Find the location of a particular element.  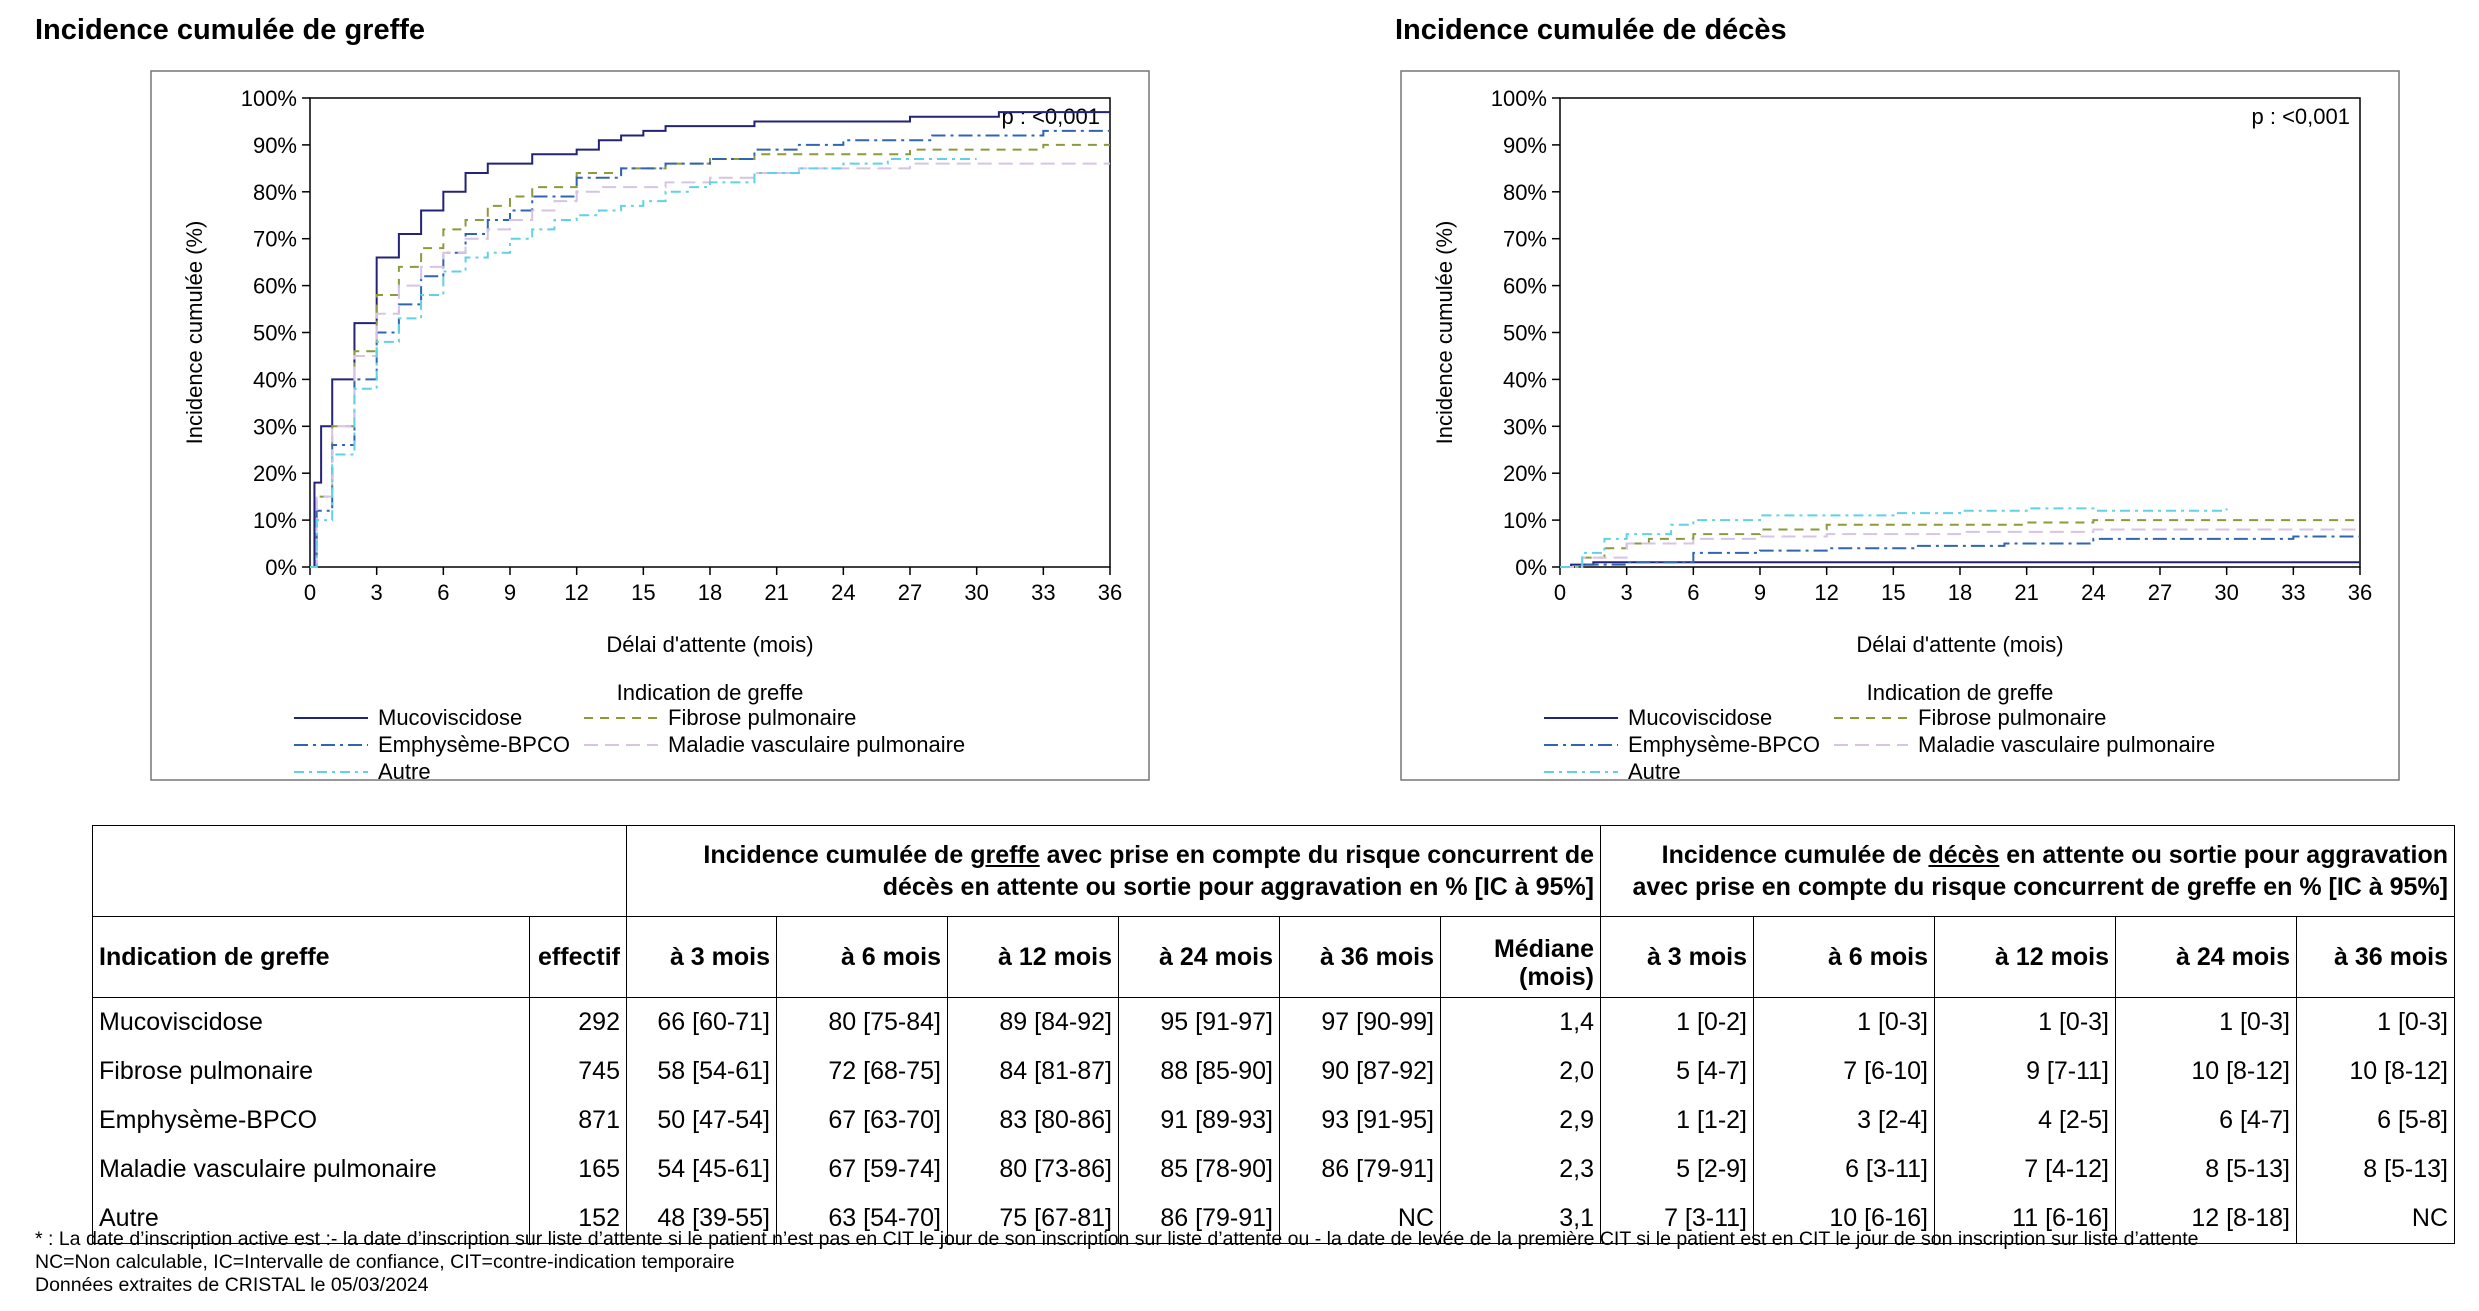

legend-label: Mucoviscidose is located at coordinates (1700, 717).